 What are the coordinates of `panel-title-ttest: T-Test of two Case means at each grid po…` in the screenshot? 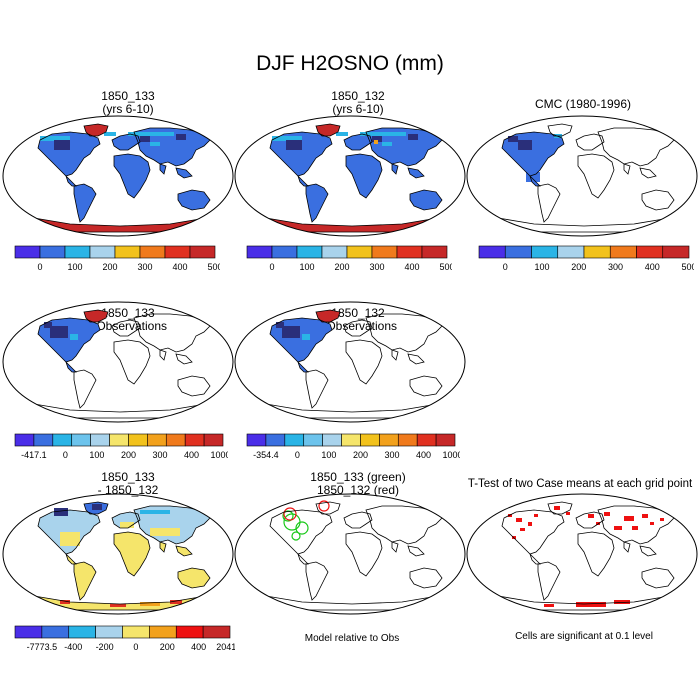 It's located at (580, 484).